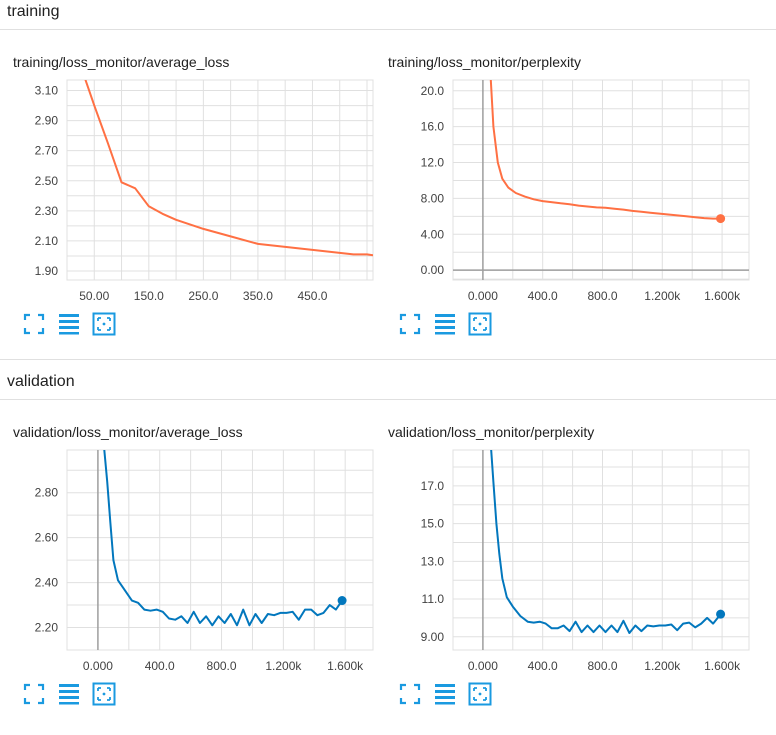 This screenshot has height=735, width=776. What do you see at coordinates (47, 241) in the screenshot?
I see `y-tick-label: 2.10` at bounding box center [47, 241].